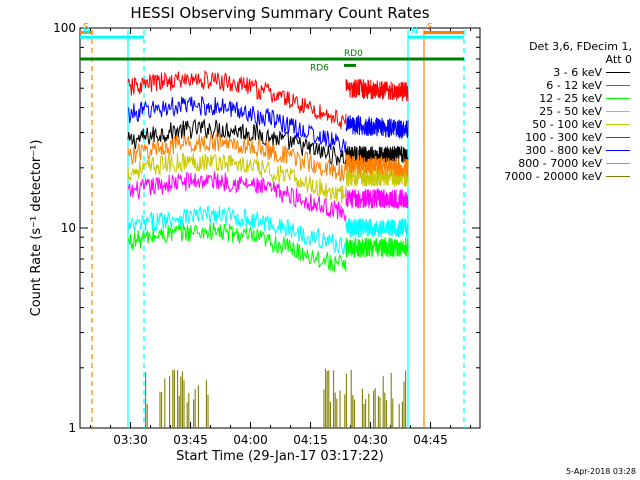  What do you see at coordinates (36, 228) in the screenshot?
I see `y-axis-label: Count Rate (s⁻¹ detector⁻¹)` at bounding box center [36, 228].